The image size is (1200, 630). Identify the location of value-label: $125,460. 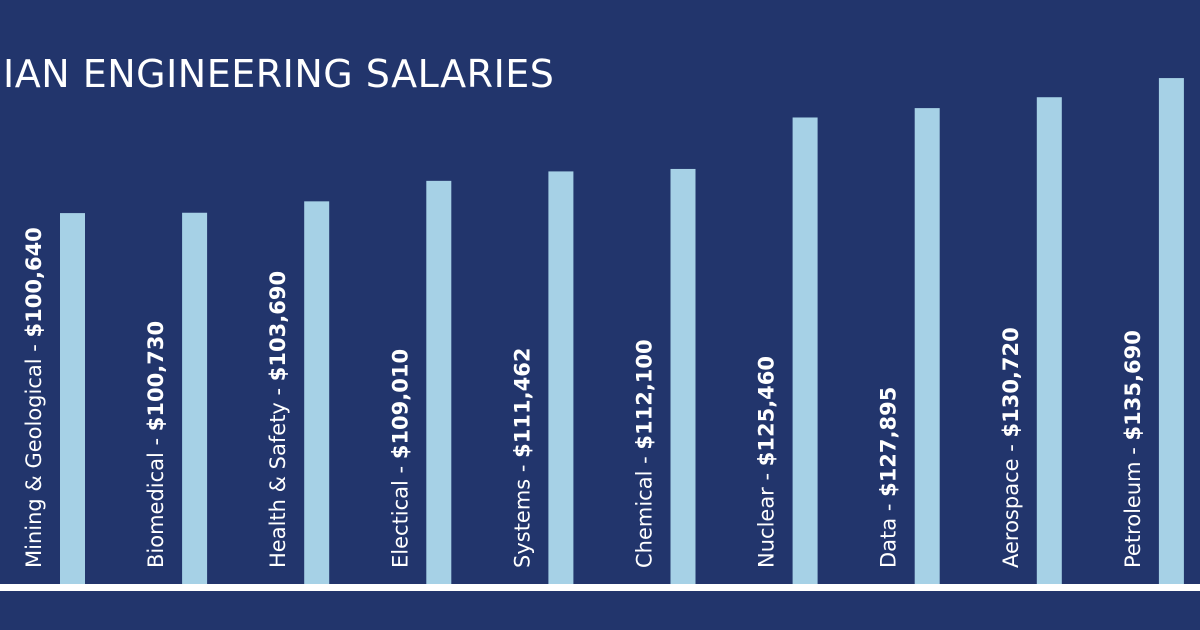
(767, 411).